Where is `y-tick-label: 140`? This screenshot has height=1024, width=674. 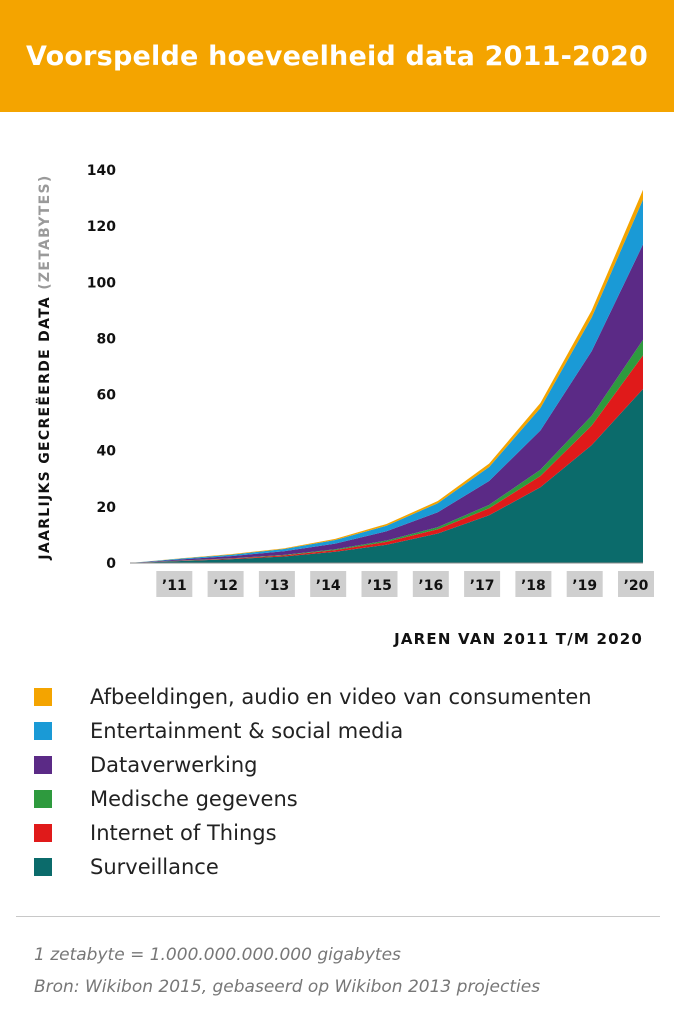 y-tick-label: 140 is located at coordinates (101, 171).